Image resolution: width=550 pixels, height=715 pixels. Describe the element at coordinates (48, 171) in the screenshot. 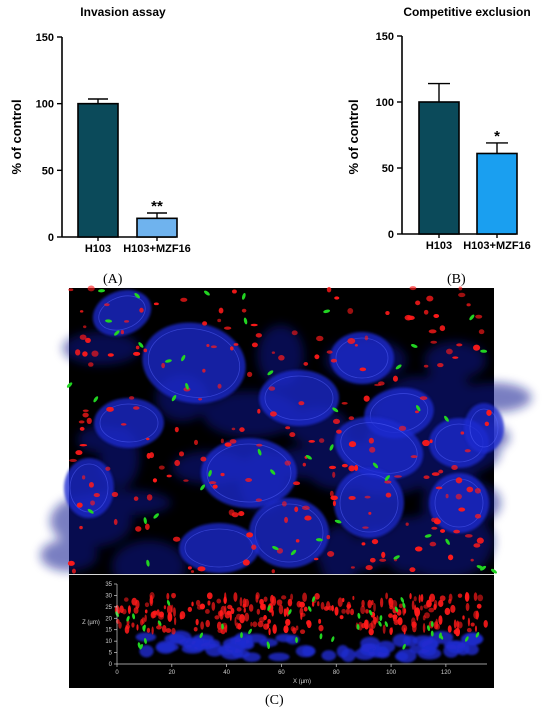

I see `y-tick-label: 50` at that location.